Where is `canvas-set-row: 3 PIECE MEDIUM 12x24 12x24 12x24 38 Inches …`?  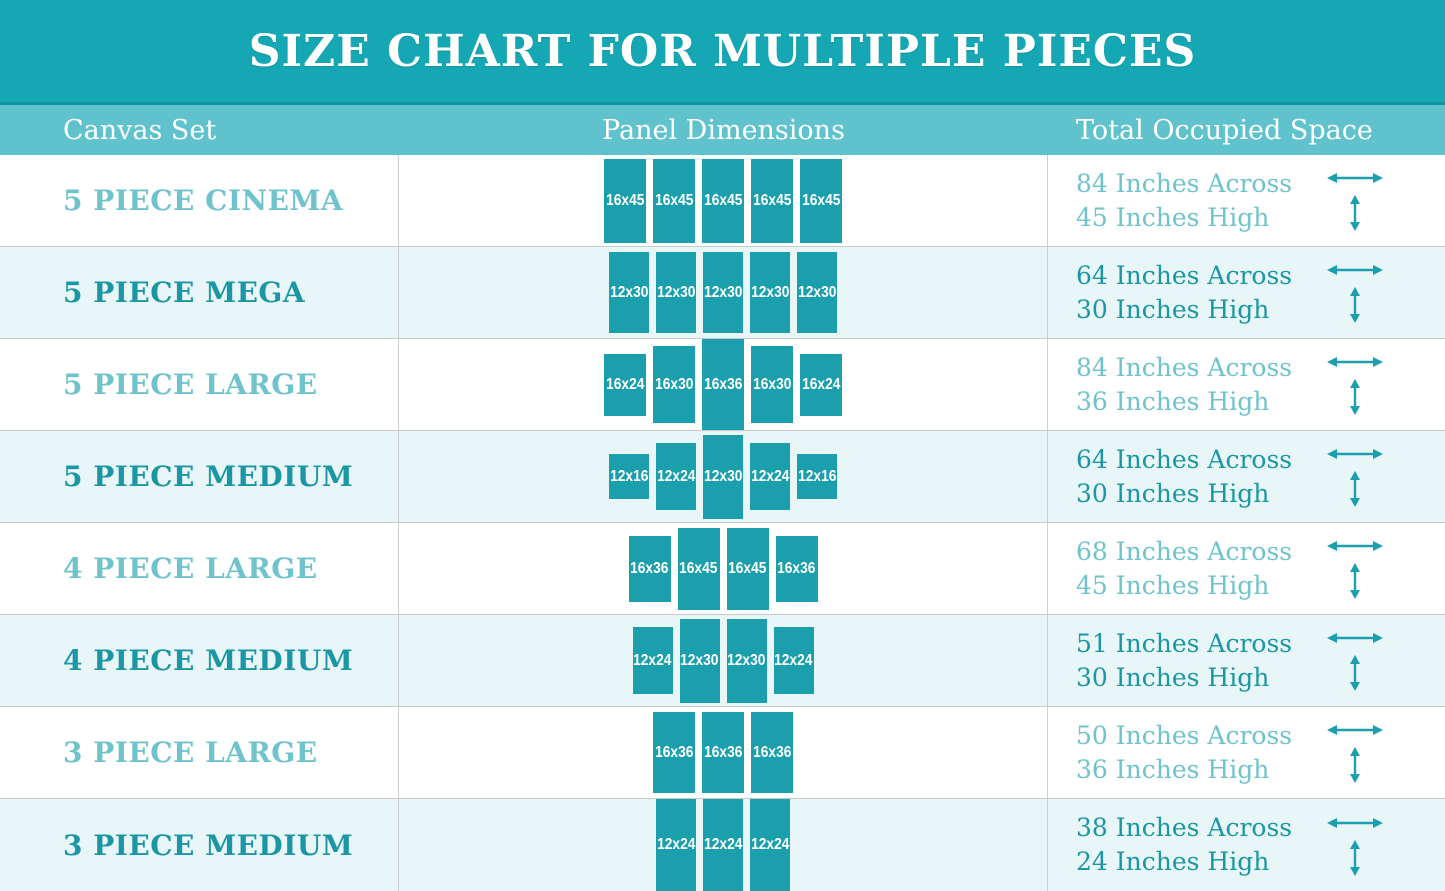
canvas-set-row: 3 PIECE MEDIUM 12x24 12x24 12x24 38 Inches … is located at coordinates (722, 845).